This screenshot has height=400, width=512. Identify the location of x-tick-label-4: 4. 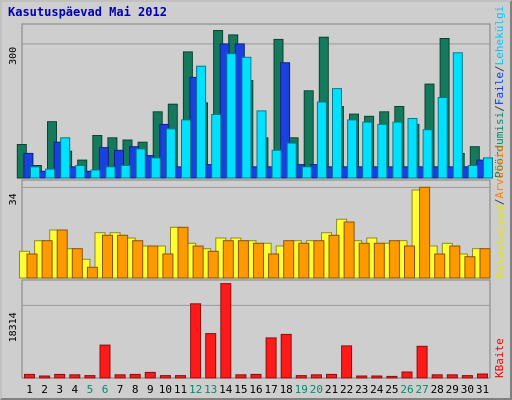
(74, 389).